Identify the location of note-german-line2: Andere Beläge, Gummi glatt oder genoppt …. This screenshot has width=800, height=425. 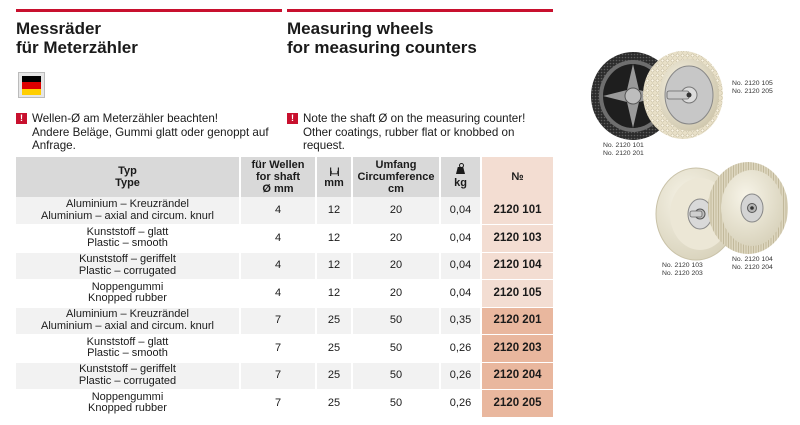
(150, 132).